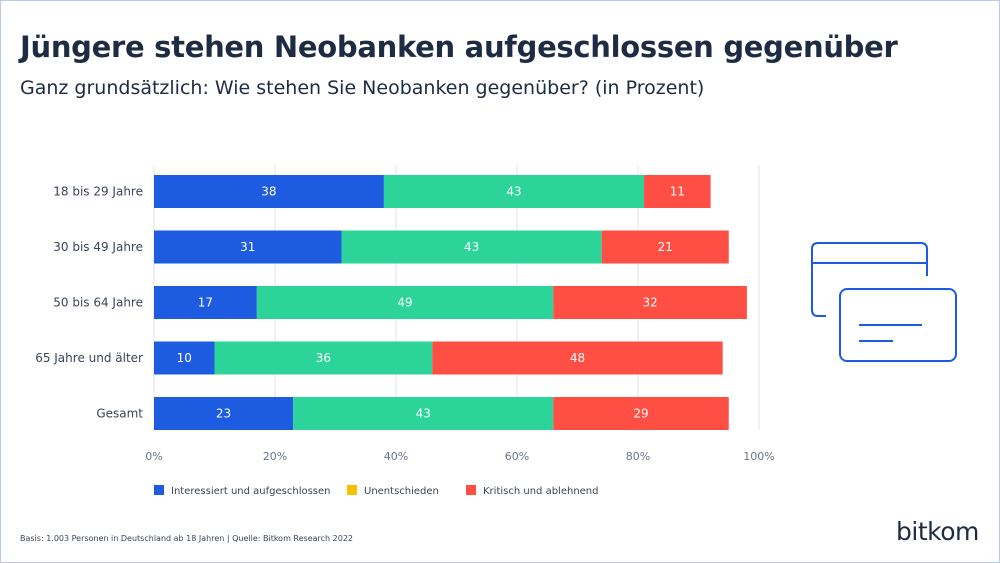 The width and height of the screenshot is (1000, 563). I want to click on bar-value-label: 49, so click(404, 303).